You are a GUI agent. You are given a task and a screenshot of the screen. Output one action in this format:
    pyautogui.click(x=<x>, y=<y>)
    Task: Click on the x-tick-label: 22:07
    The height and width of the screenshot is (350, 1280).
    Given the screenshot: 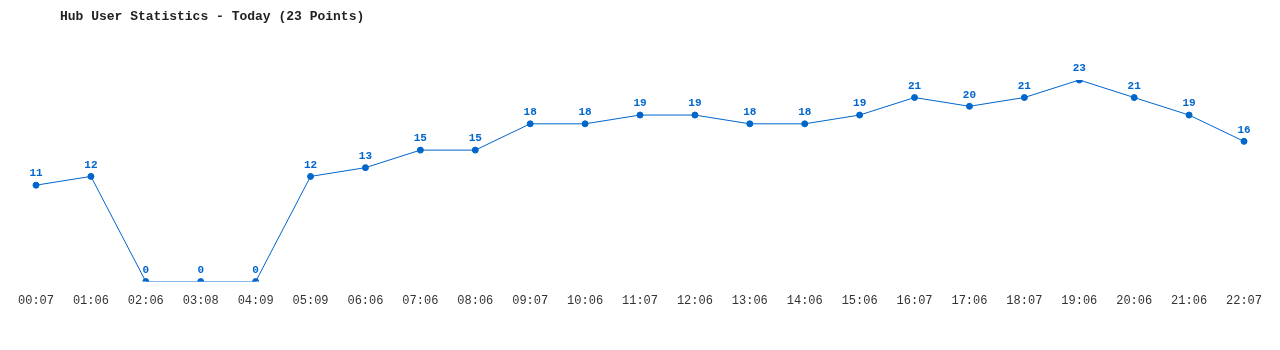 What is the action you would take?
    pyautogui.click(x=1244, y=300)
    